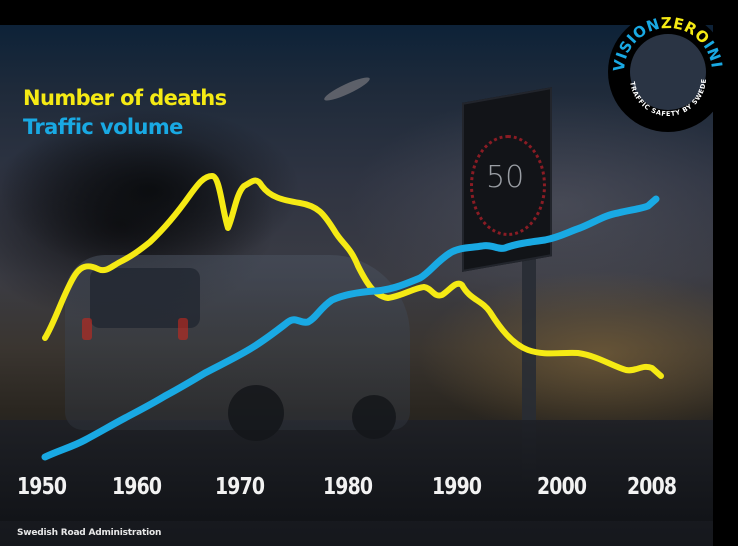  I want to click on speed-sign-ring, so click(508, 185).